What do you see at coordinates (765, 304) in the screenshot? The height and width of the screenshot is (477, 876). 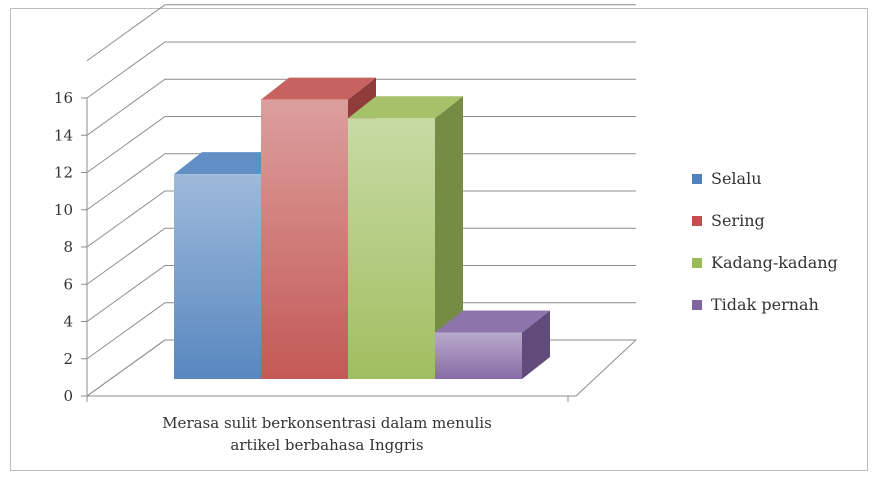 I see `legend-label: Tidak pernah` at bounding box center [765, 304].